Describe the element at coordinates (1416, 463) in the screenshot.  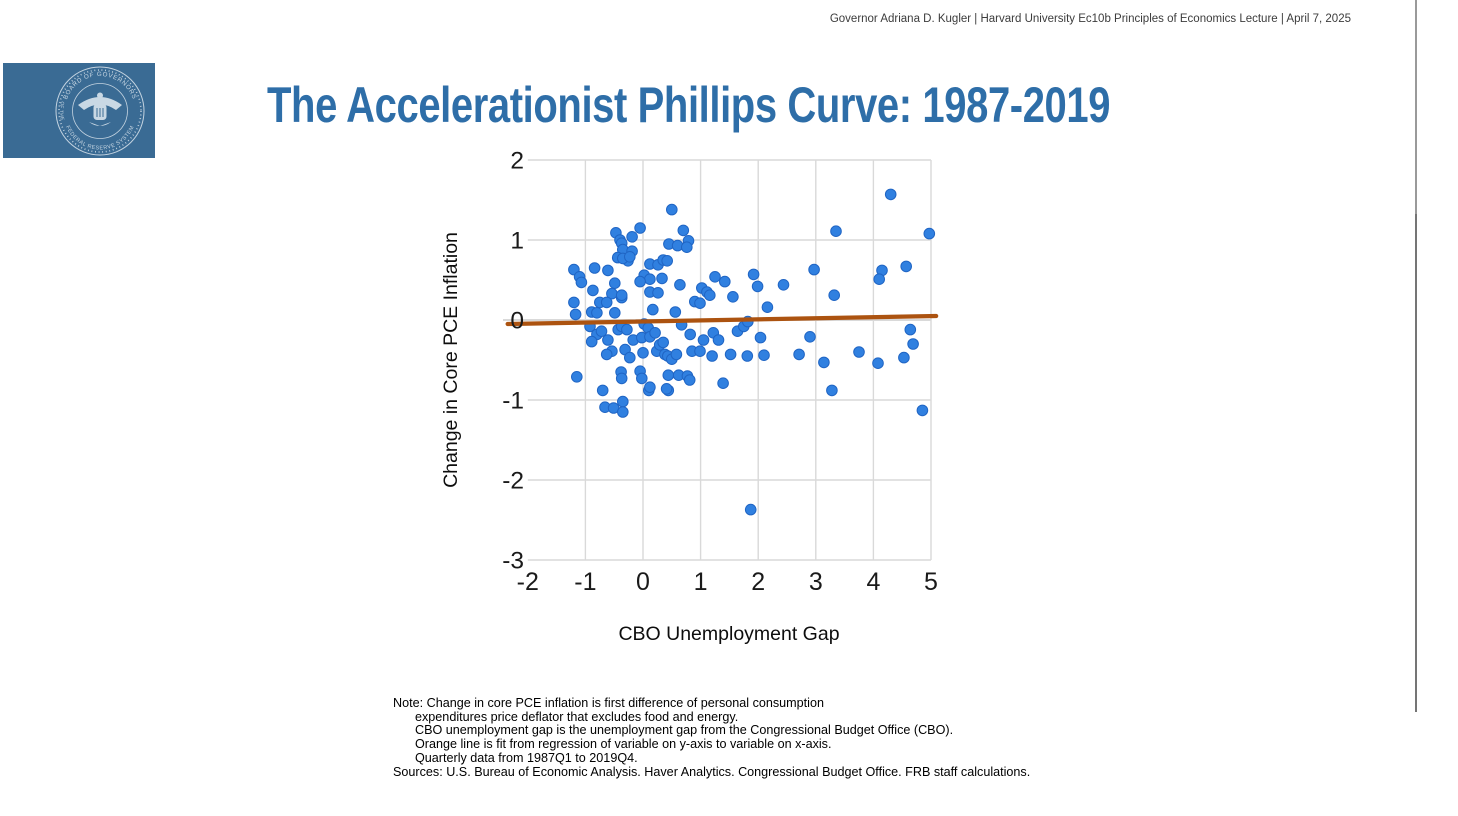
I see `scrollbar-thumb` at that location.